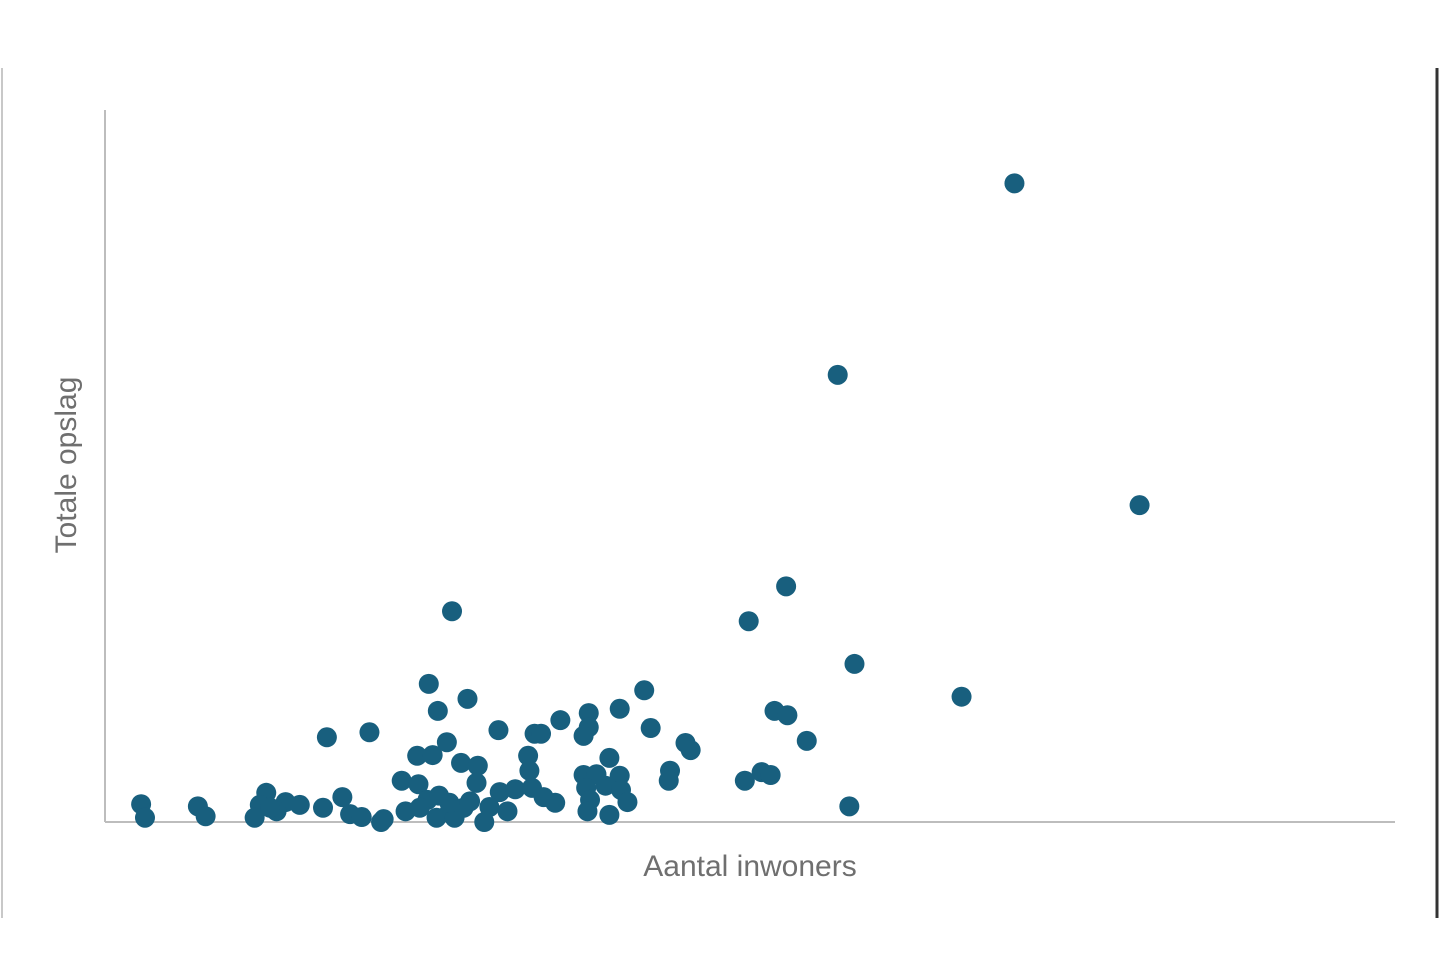 Image resolution: width=1440 pixels, height=960 pixels. What do you see at coordinates (749, 866) in the screenshot?
I see `x-axis-title: Aantal inwoners` at bounding box center [749, 866].